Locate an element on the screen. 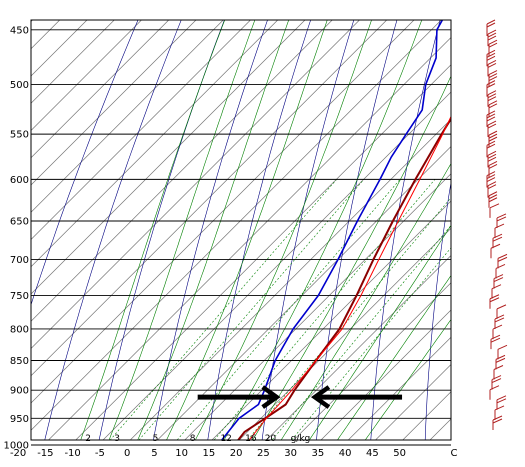 This screenshot has width=525, height=467. temperature-tick-label: 40 is located at coordinates (345, 453).